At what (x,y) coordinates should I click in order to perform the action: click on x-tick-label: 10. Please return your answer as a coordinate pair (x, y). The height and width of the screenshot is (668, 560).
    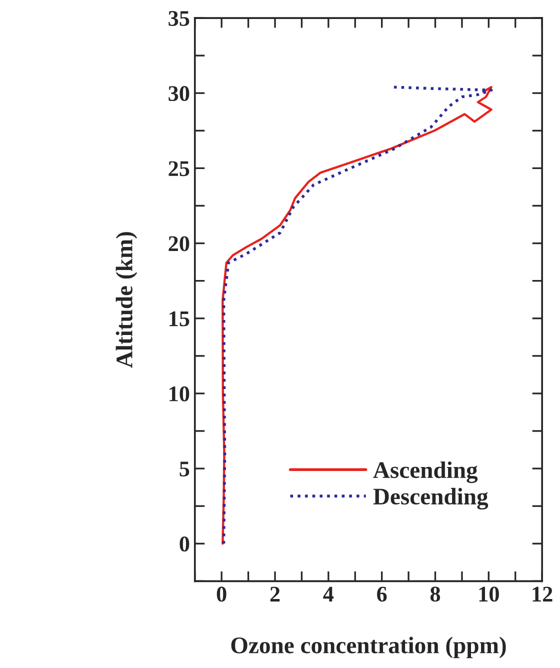
    Looking at the image, I should click on (489, 594).